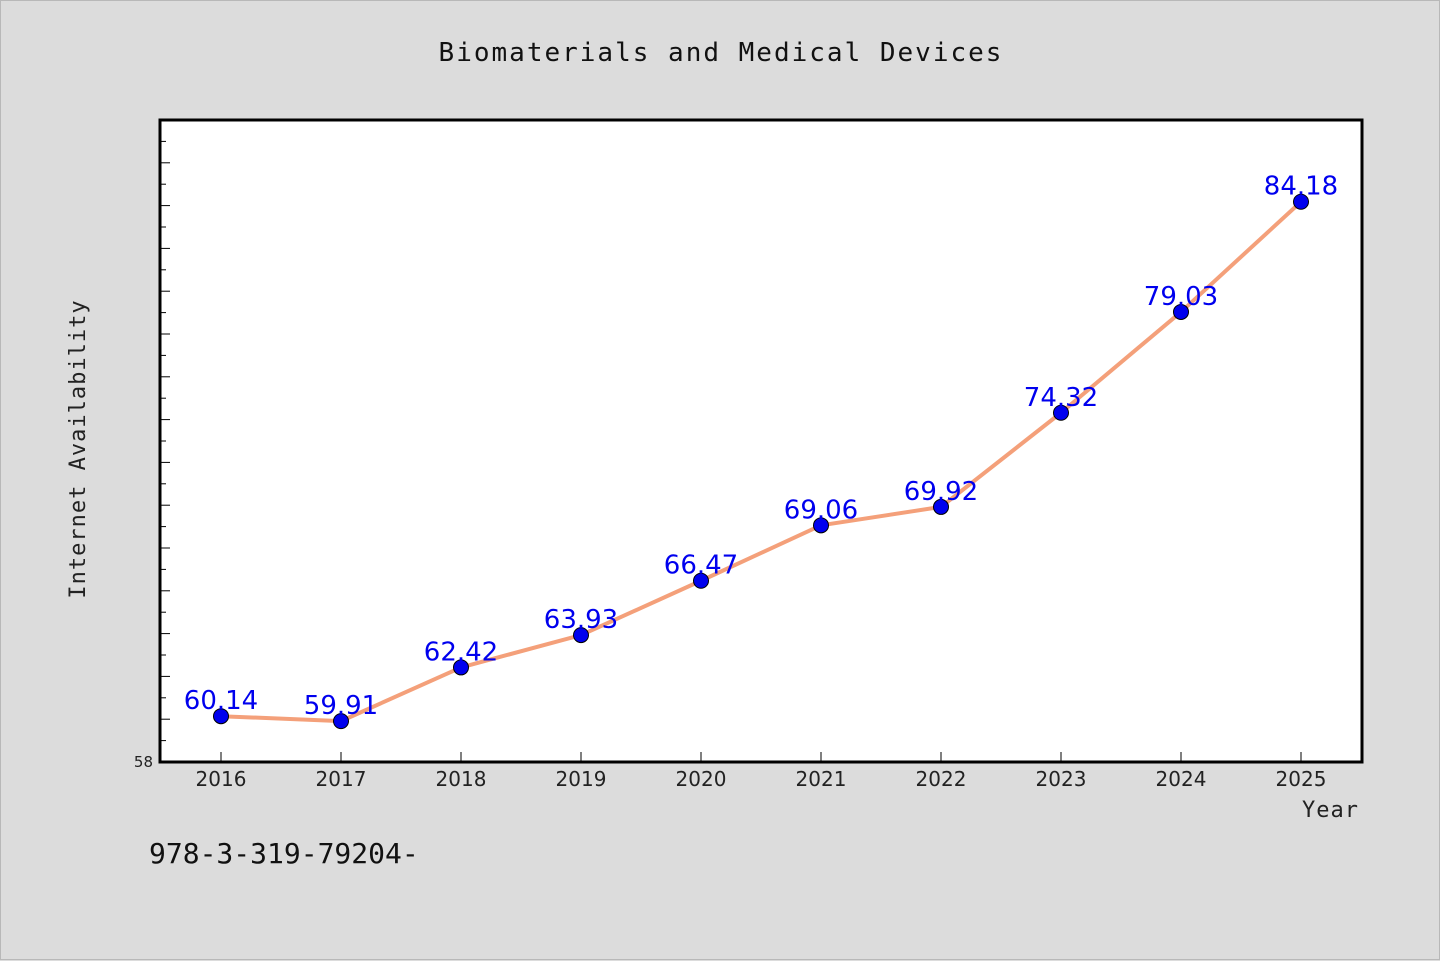 This screenshot has width=1440, height=961. What do you see at coordinates (941, 492) in the screenshot?
I see `data-label: 69.92` at bounding box center [941, 492].